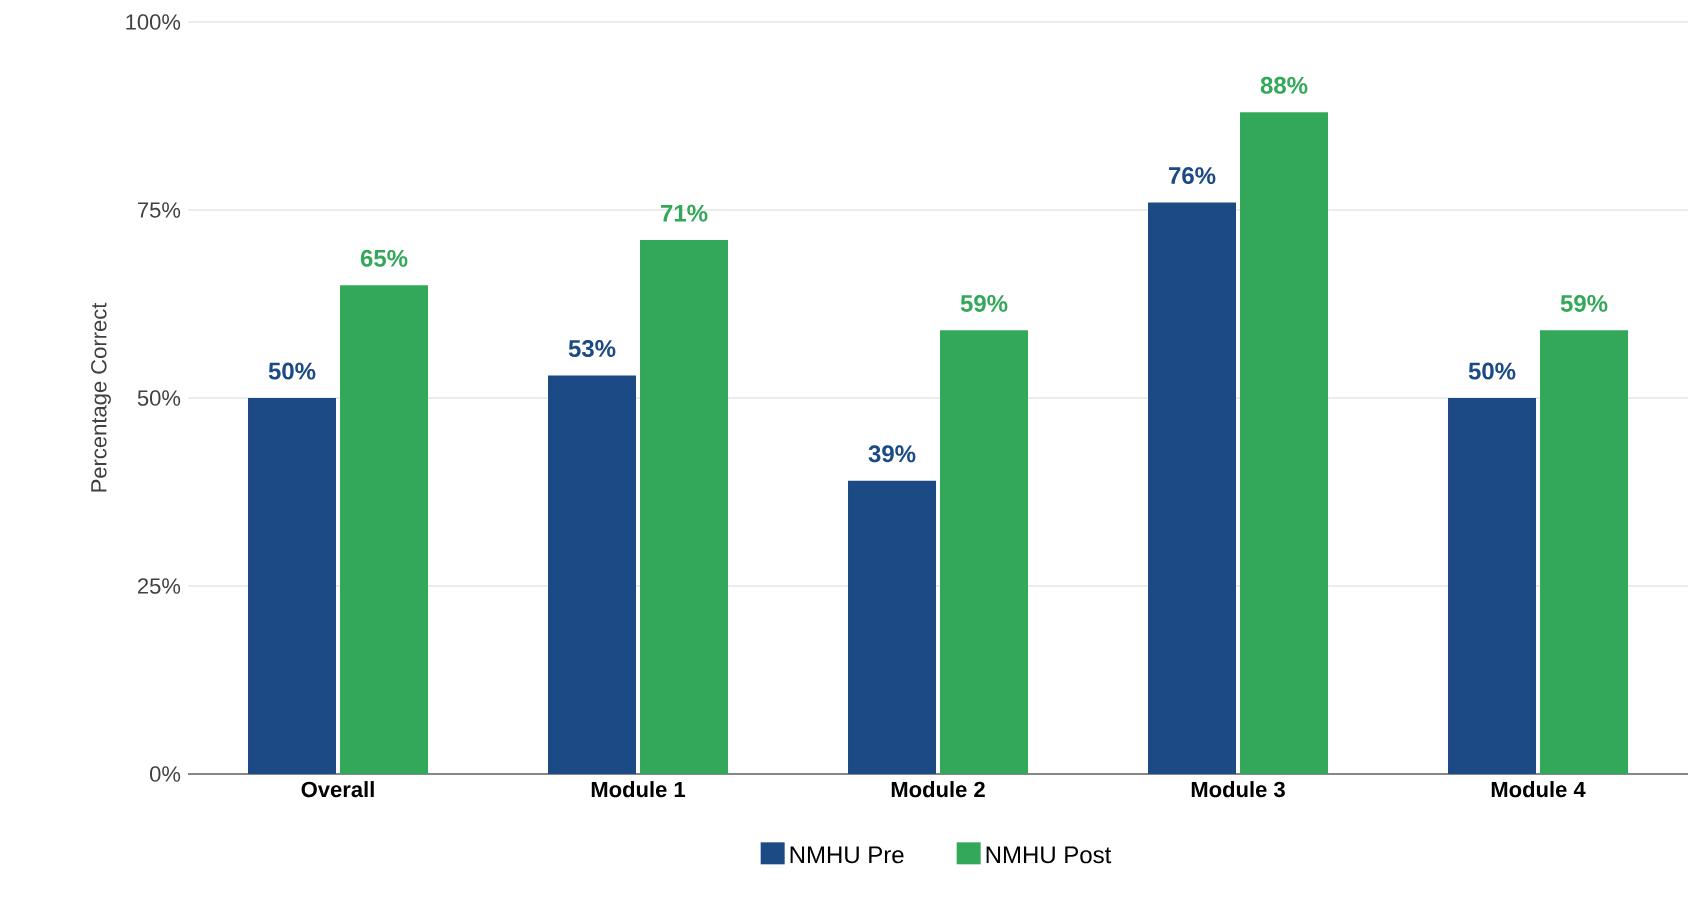 This screenshot has width=1689, height=906. Describe the element at coordinates (684, 213) in the screenshot. I see `data-label: 71%` at that location.